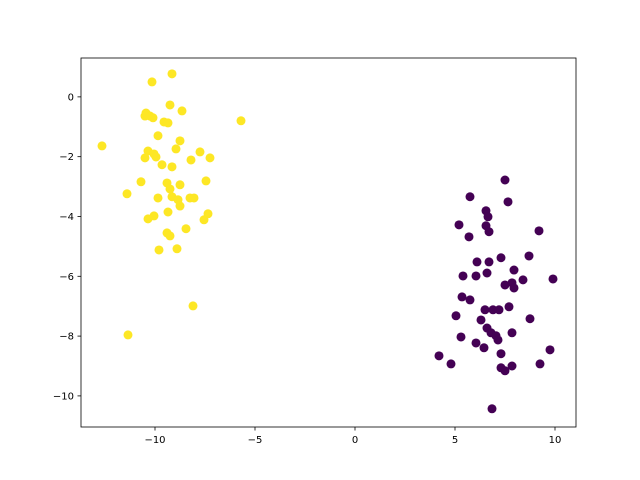 Image resolution: width=640 pixels, height=480 pixels. I want to click on x-tick-label: −10, so click(154, 440).